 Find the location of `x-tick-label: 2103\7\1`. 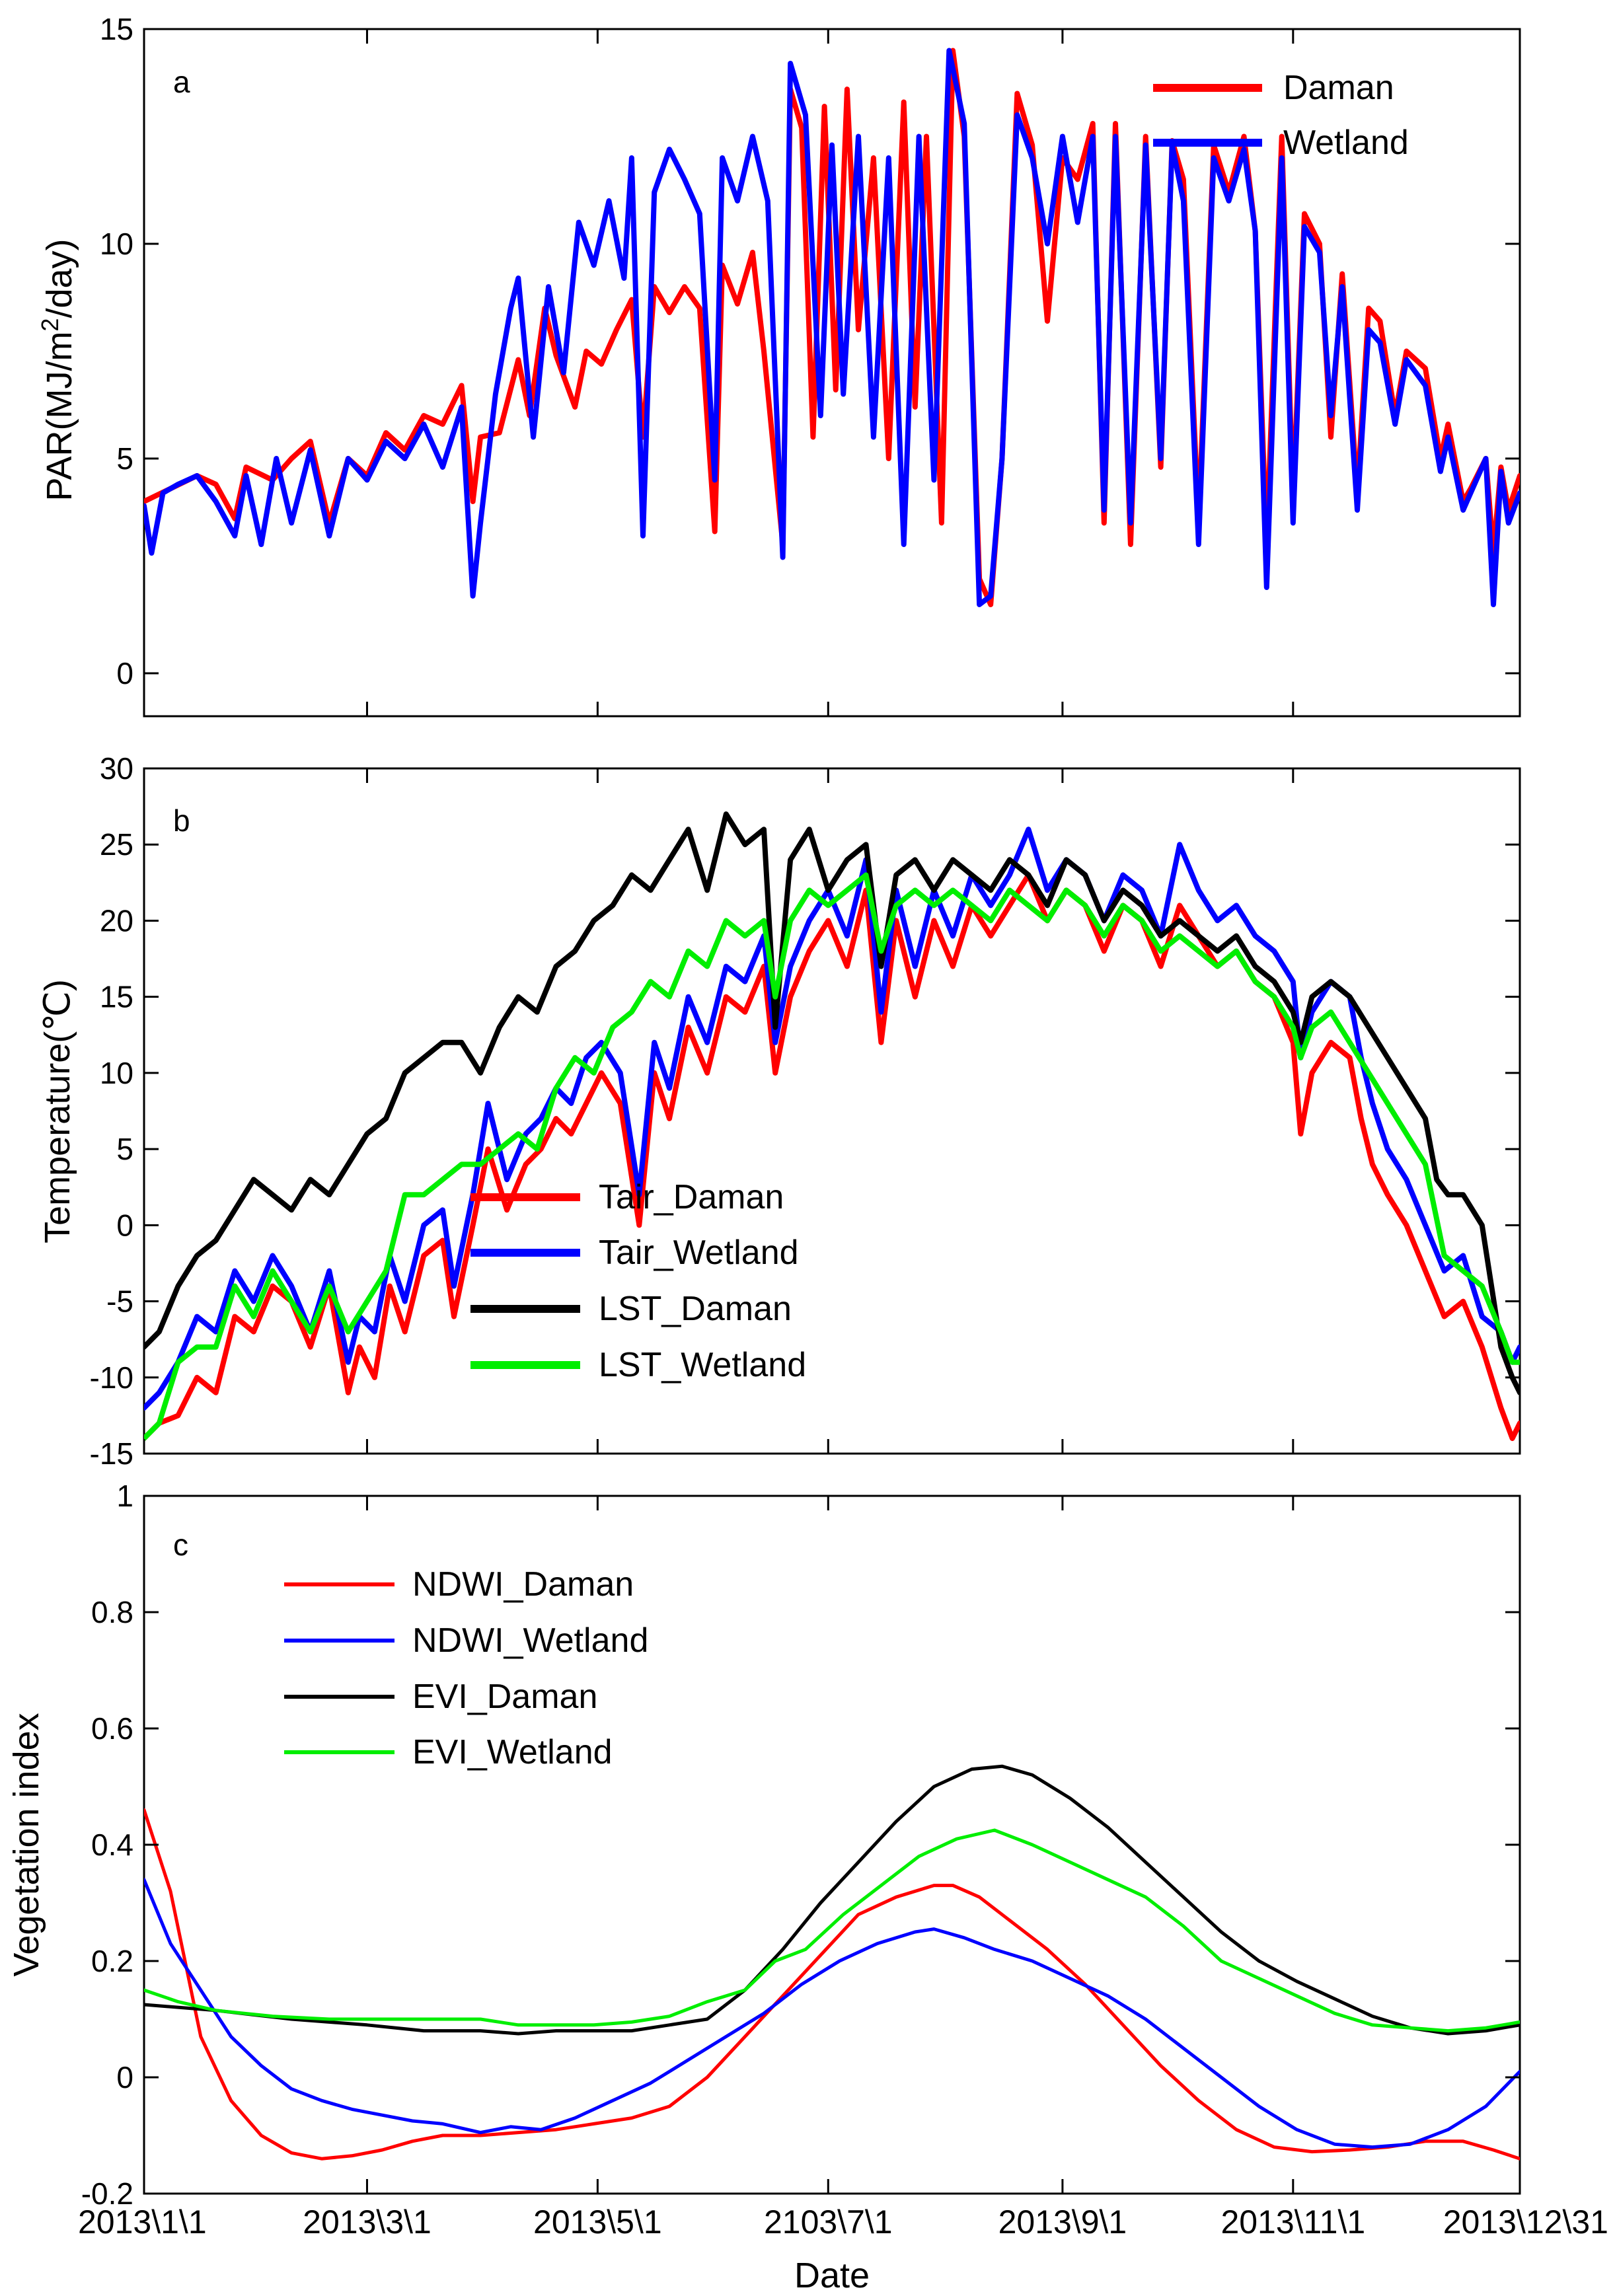

x-tick-label: 2103\7\1 is located at coordinates (828, 2221).